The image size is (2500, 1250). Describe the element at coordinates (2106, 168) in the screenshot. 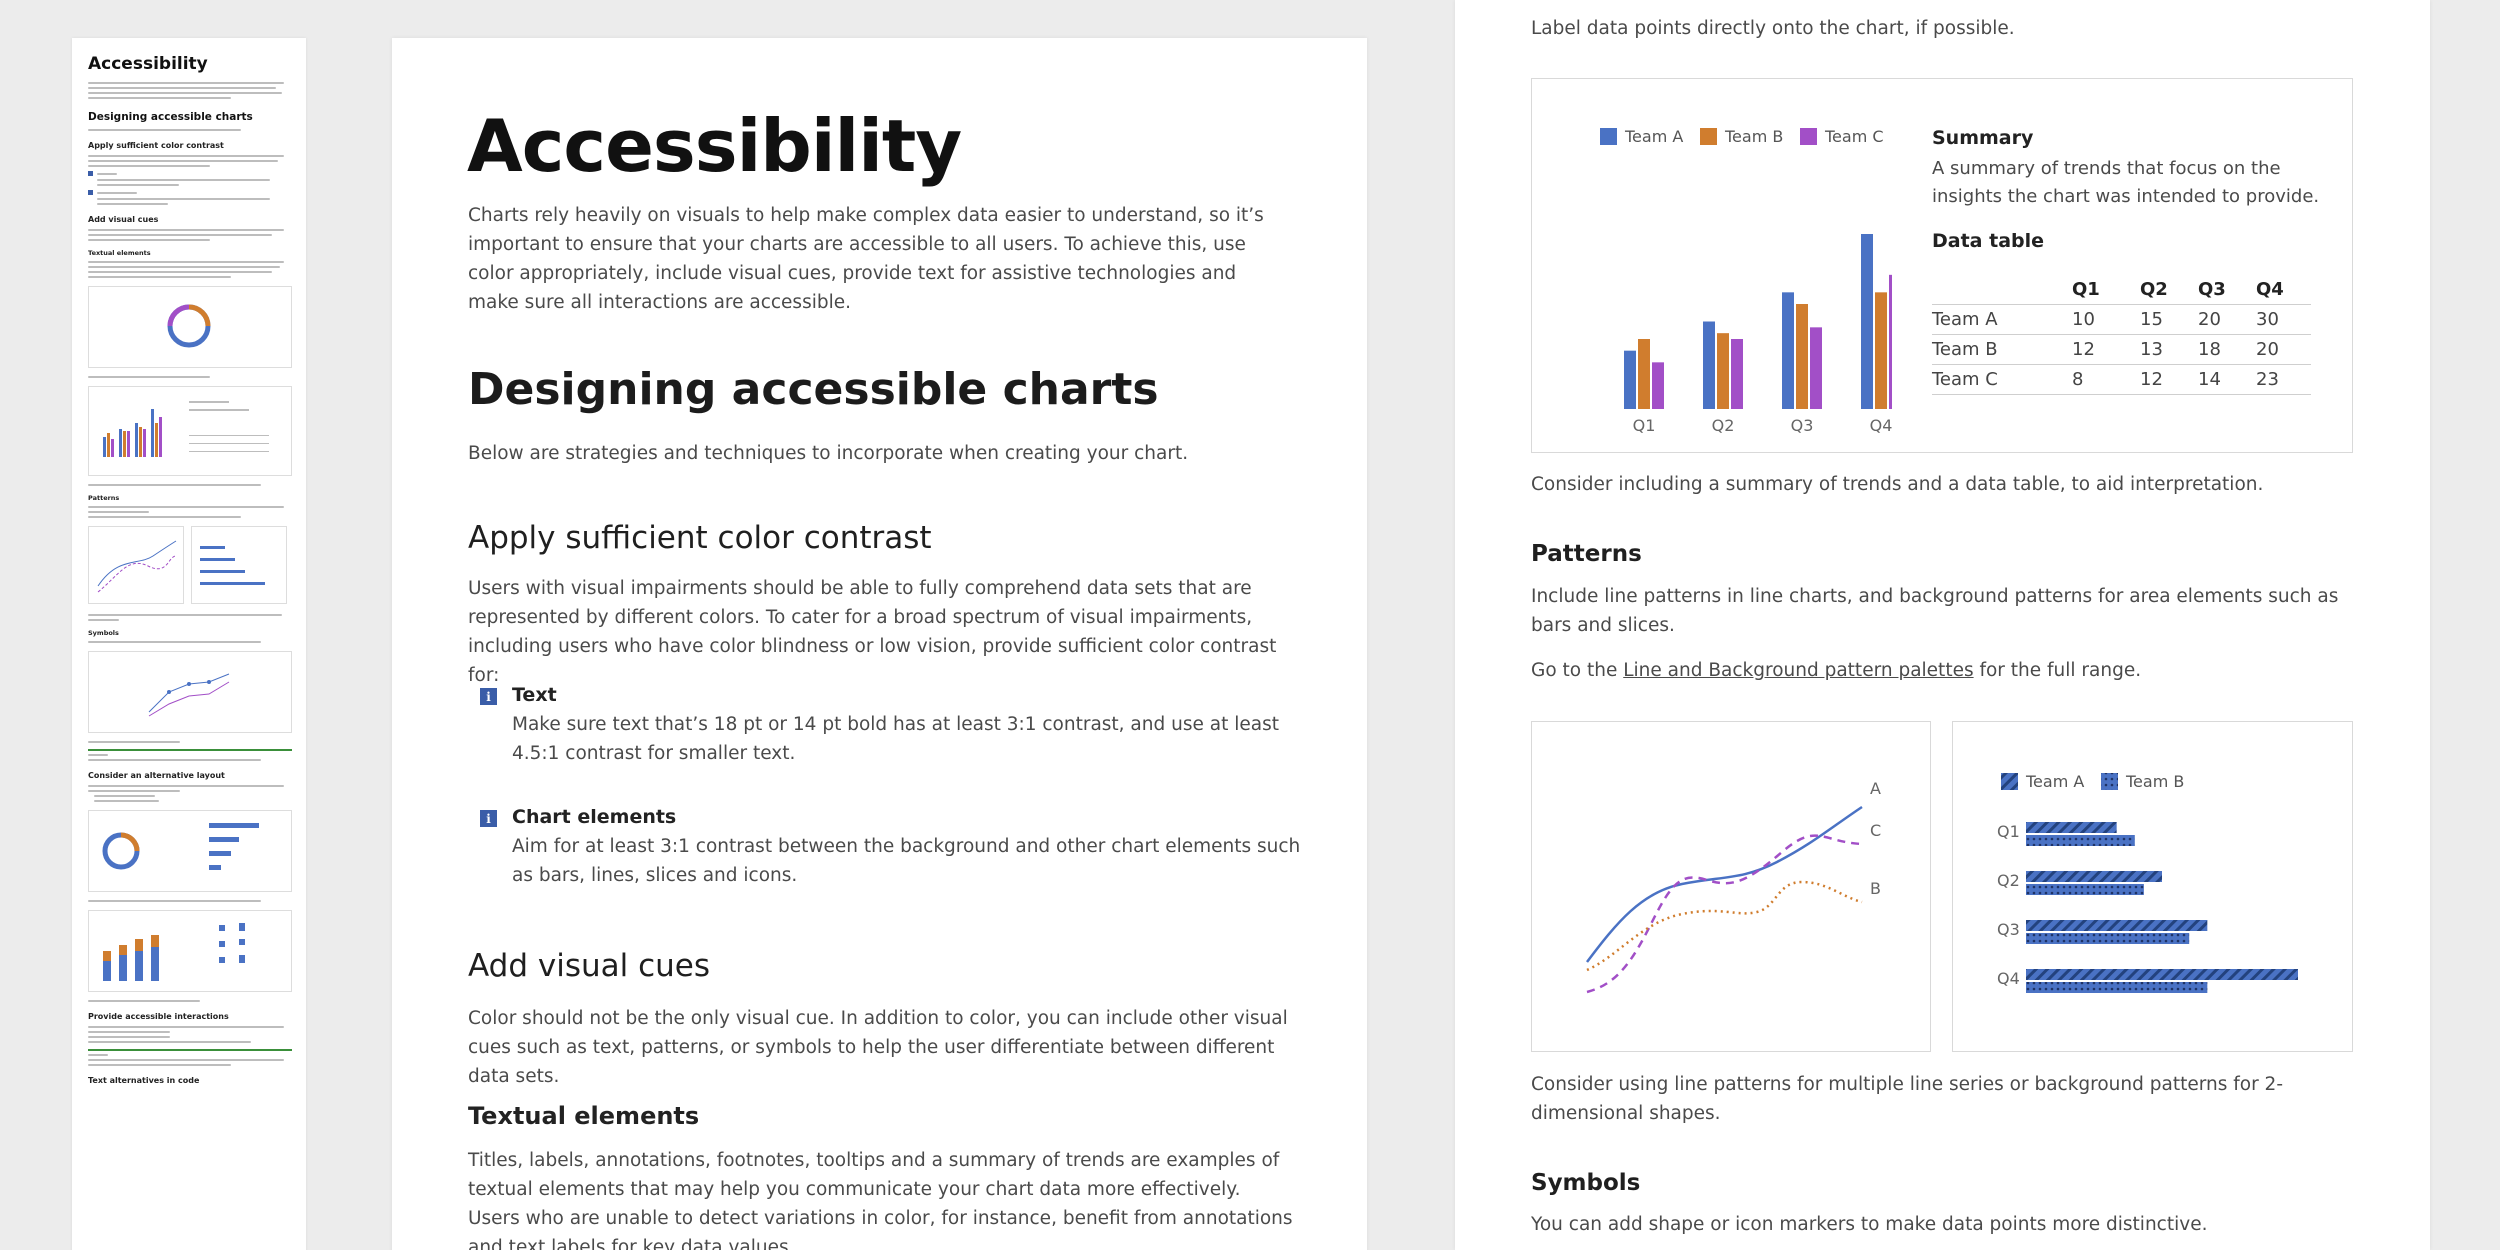

I see `summary-text-line: A summary of trends that focus on the` at that location.